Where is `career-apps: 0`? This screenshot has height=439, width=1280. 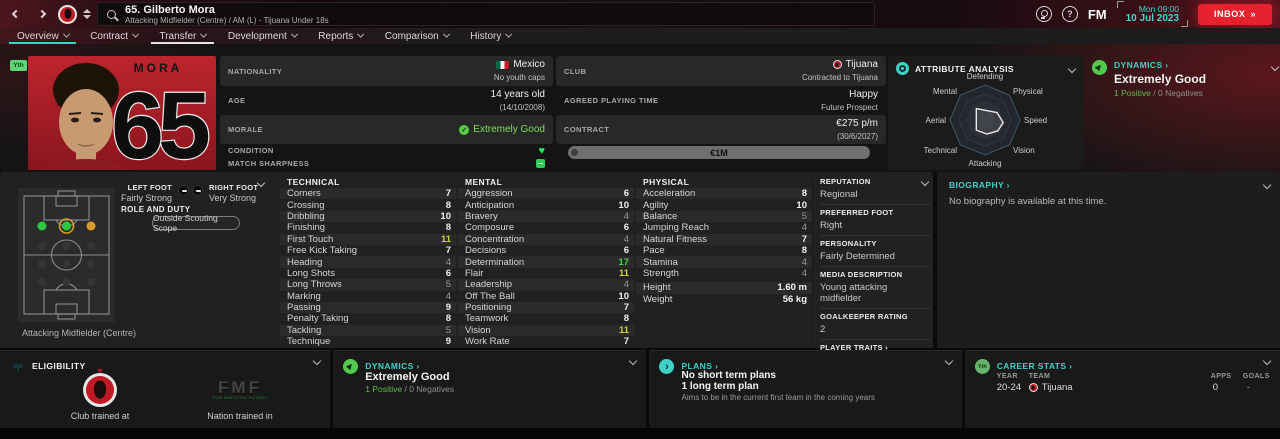 career-apps: 0 is located at coordinates (1215, 387).